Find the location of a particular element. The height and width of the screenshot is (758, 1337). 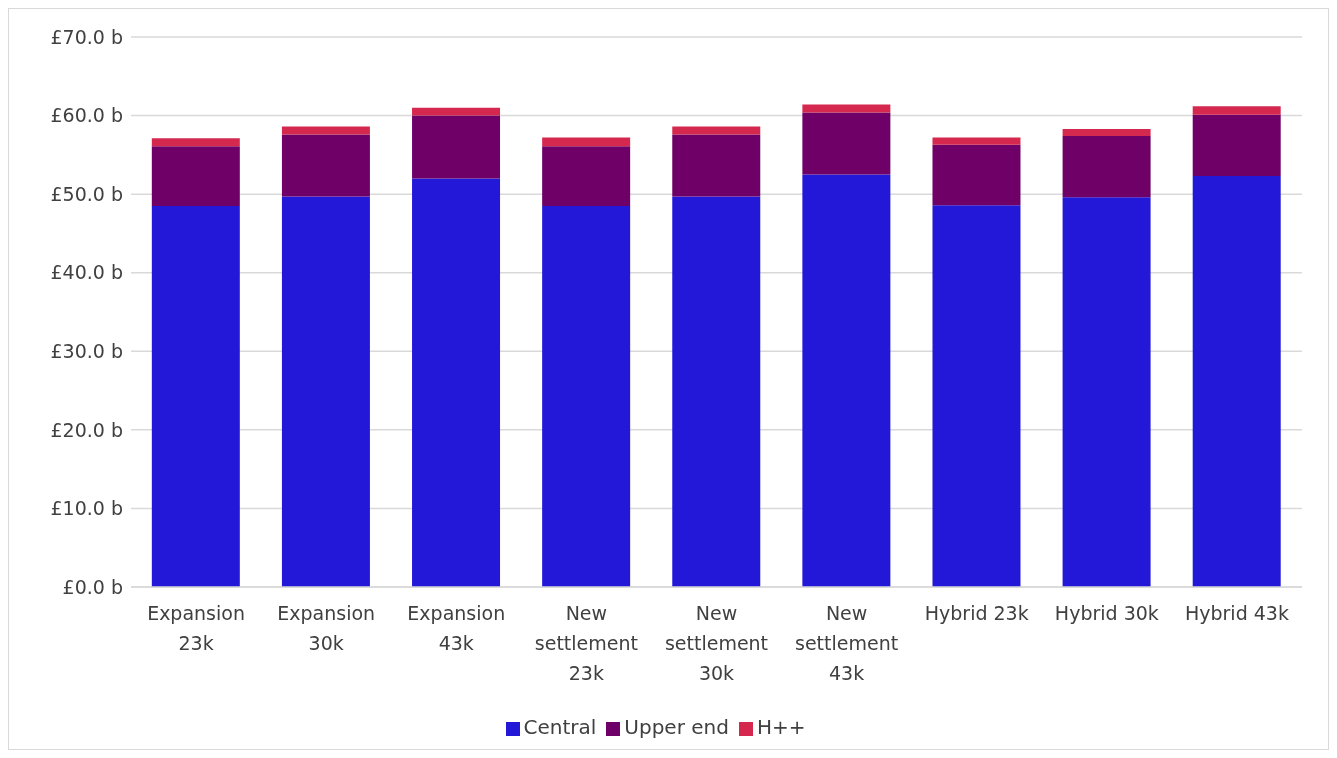

y-tick-label: £20.0 b is located at coordinates (86, 429).